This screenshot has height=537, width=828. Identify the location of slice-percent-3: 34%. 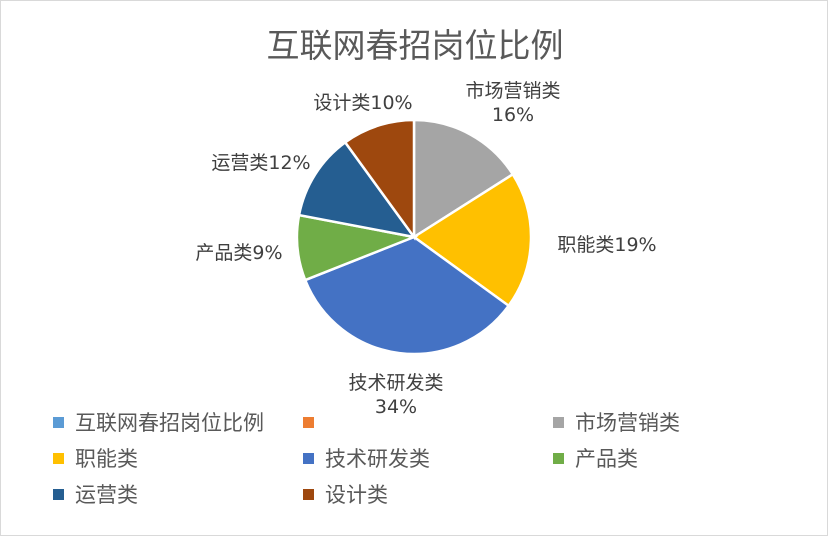
(396, 407).